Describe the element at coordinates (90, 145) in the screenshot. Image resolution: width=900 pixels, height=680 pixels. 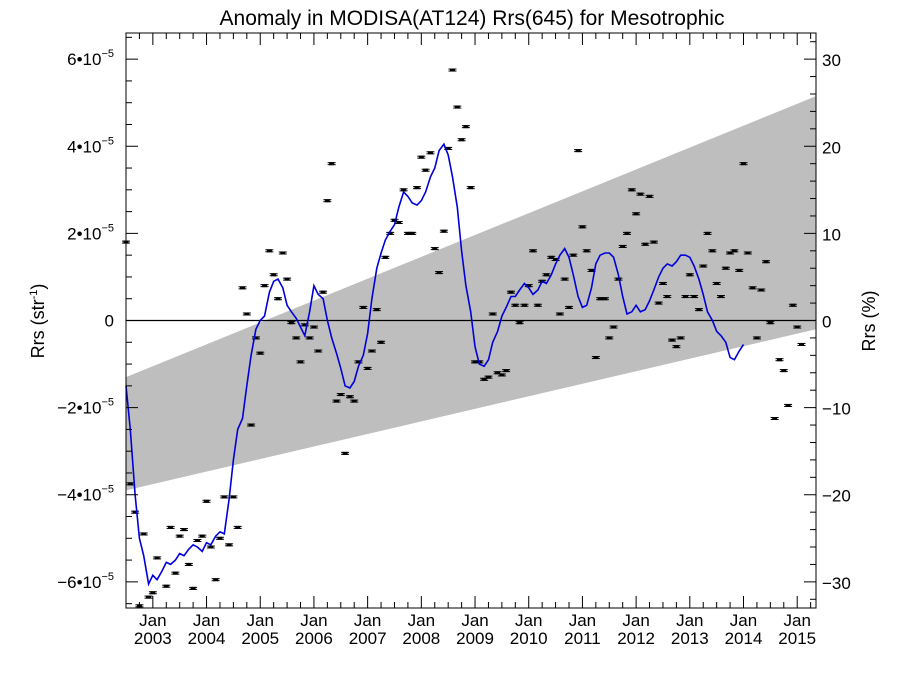
I see `left-tick-label: 4•10−5` at that location.